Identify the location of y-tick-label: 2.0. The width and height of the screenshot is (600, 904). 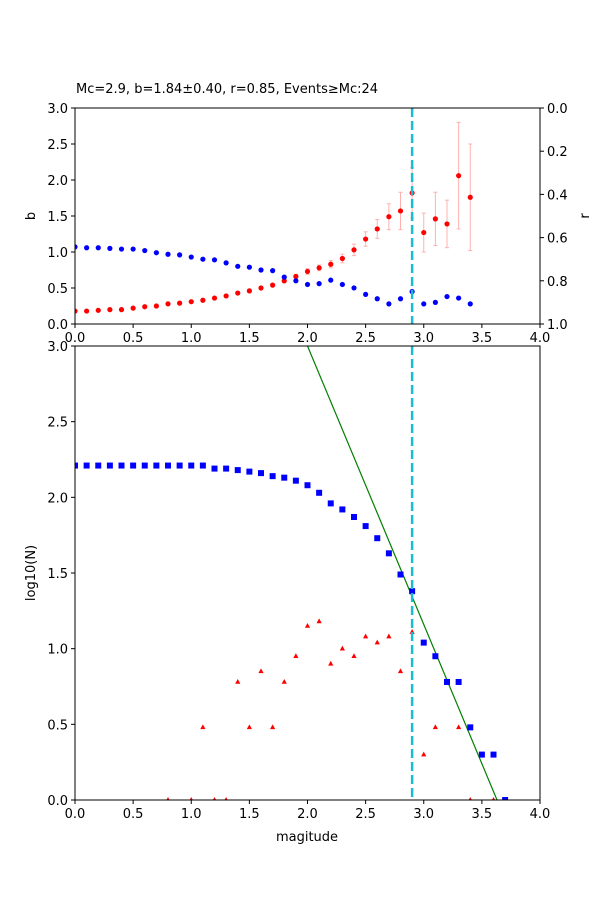
(57, 181).